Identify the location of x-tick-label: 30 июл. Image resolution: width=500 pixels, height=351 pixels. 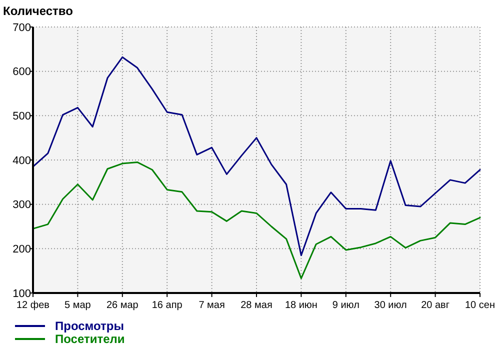
(391, 305).